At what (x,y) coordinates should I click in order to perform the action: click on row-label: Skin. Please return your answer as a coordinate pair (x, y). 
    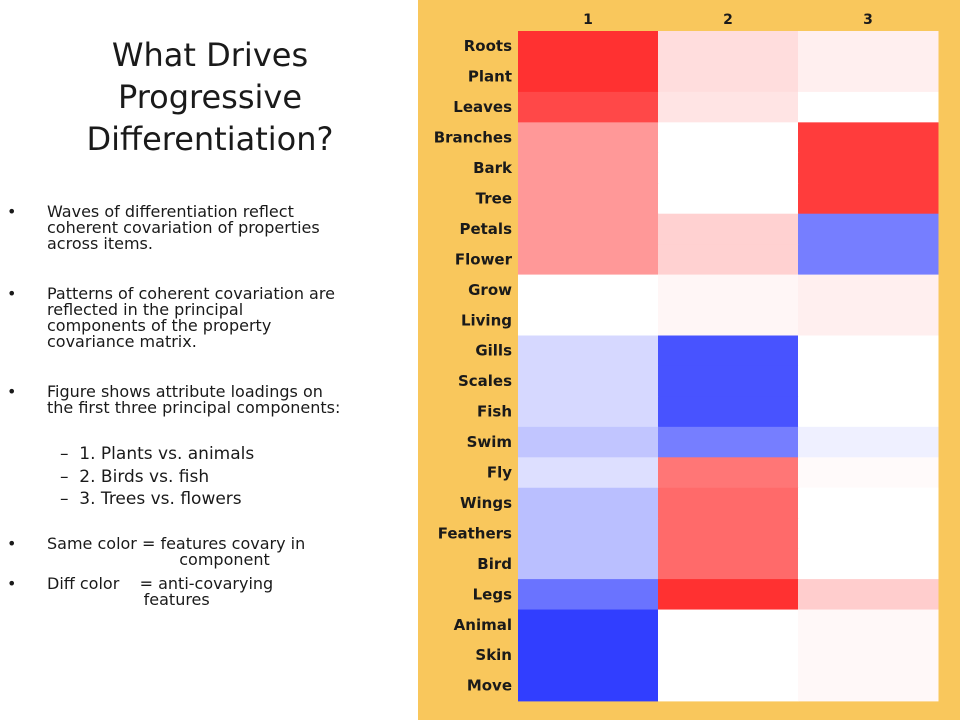
    Looking at the image, I should click on (493, 655).